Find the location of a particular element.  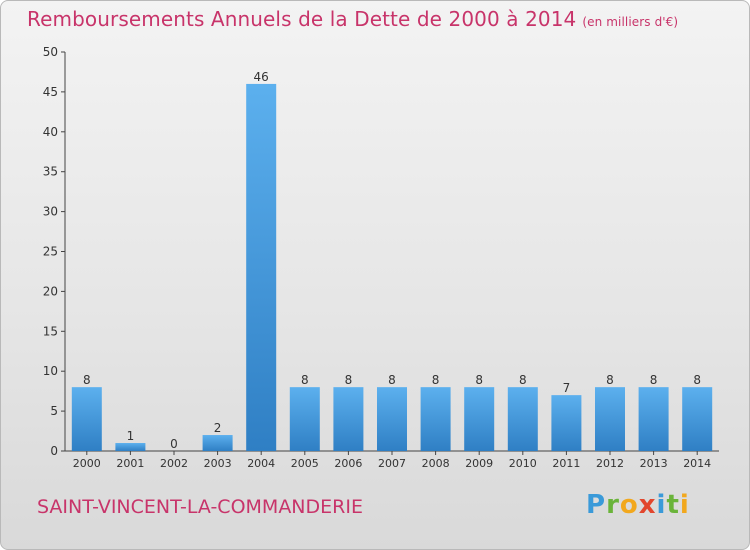

bar-2001 is located at coordinates (130, 447).